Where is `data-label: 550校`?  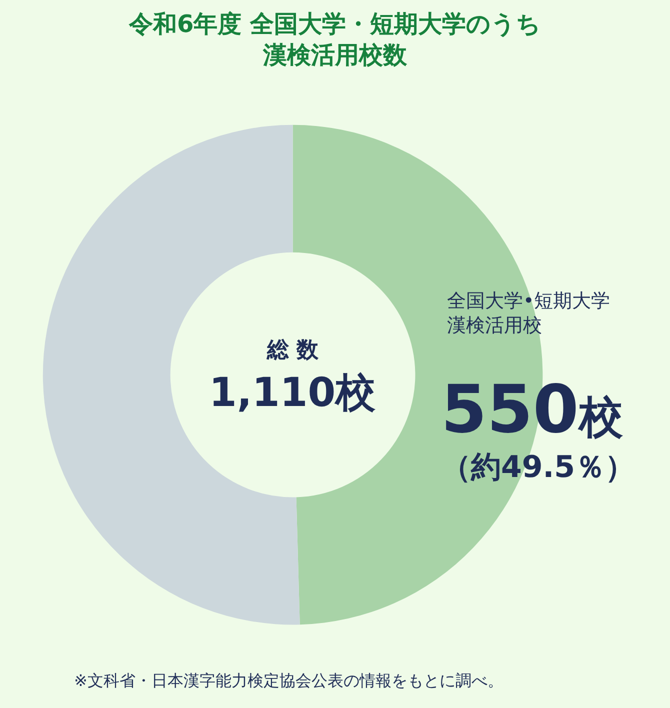 data-label: 550校 is located at coordinates (532, 409).